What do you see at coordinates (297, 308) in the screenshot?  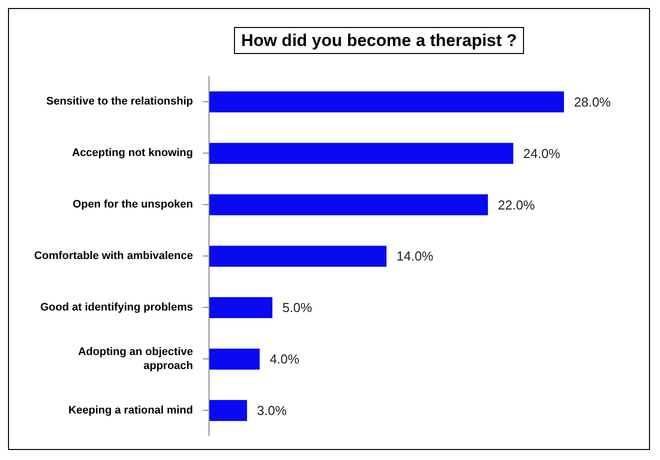 I see `data-label: 5.0%` at bounding box center [297, 308].